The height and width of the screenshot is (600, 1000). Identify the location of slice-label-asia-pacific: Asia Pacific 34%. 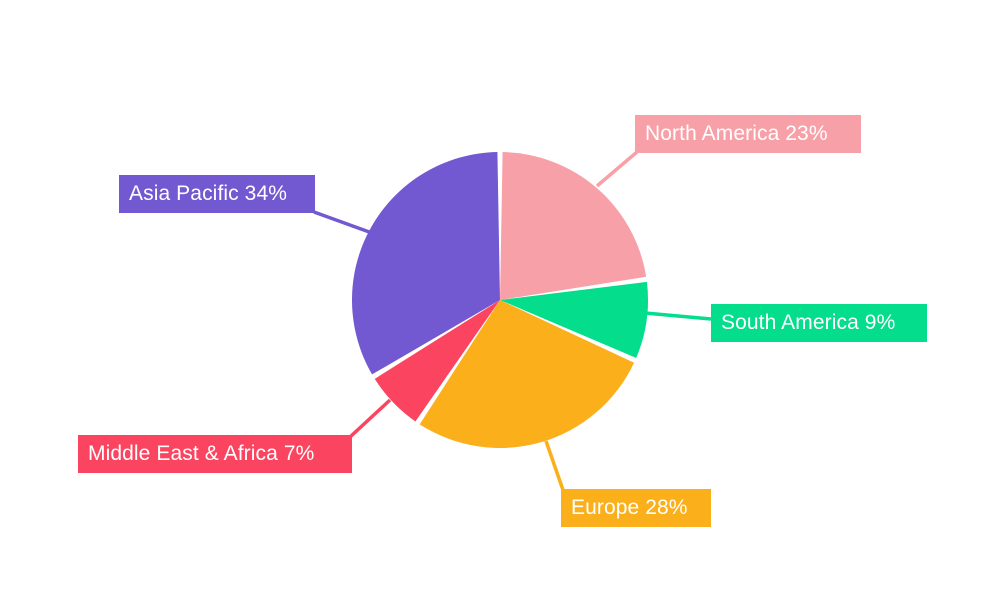
(217, 194).